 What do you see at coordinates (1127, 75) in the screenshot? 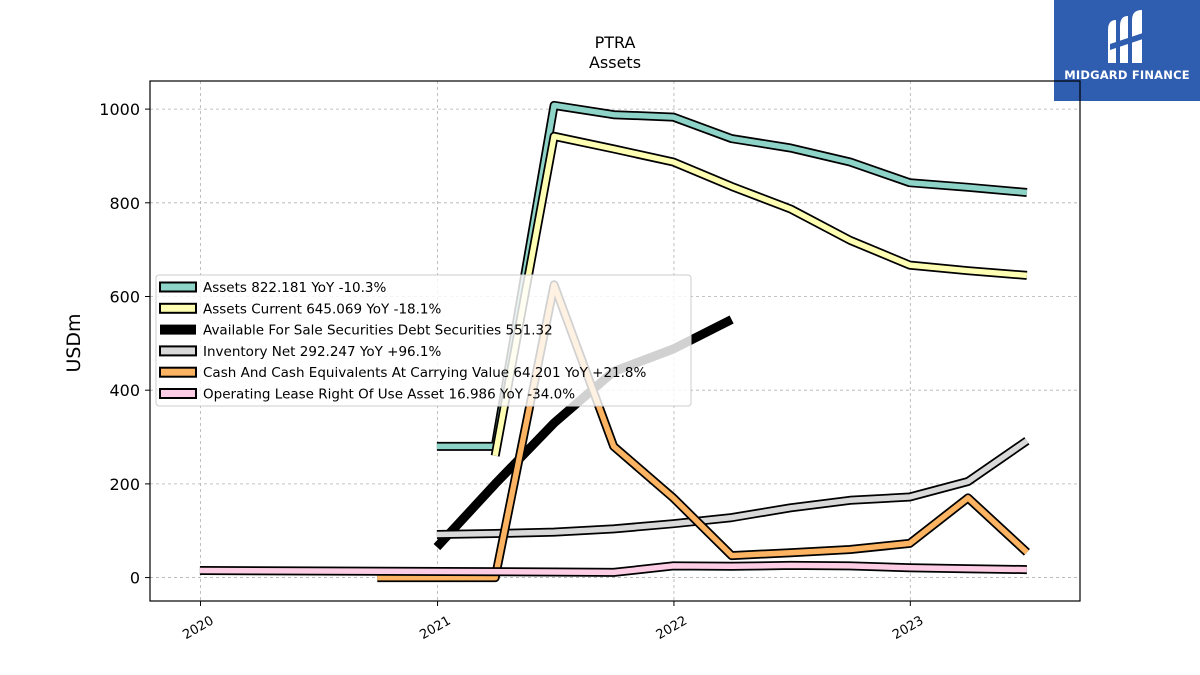
I see `brand-name: MIDGARD FINANCE` at bounding box center [1127, 75].